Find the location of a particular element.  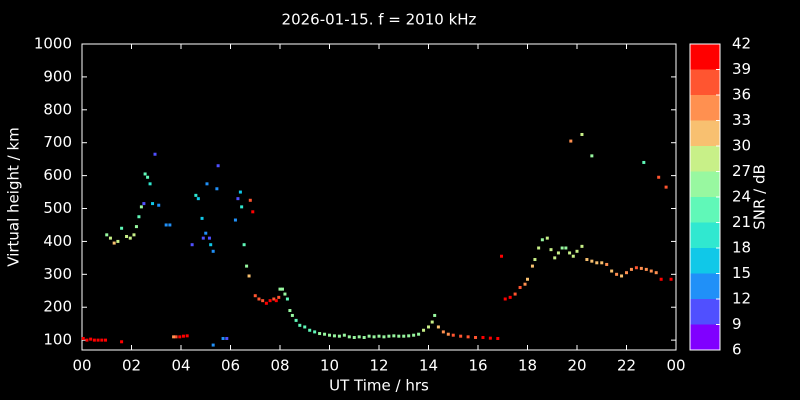

colorbar-tick-label: 27 is located at coordinates (741, 171).